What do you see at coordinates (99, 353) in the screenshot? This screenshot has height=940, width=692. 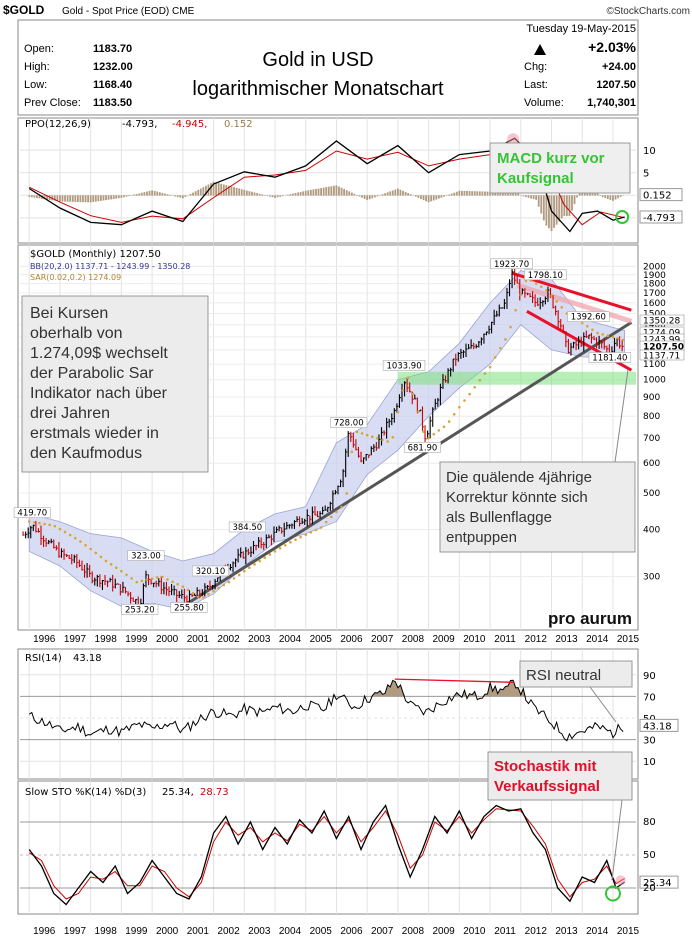 I see `sar-note-line-3: 1.274,09$ wechselt` at bounding box center [99, 353].